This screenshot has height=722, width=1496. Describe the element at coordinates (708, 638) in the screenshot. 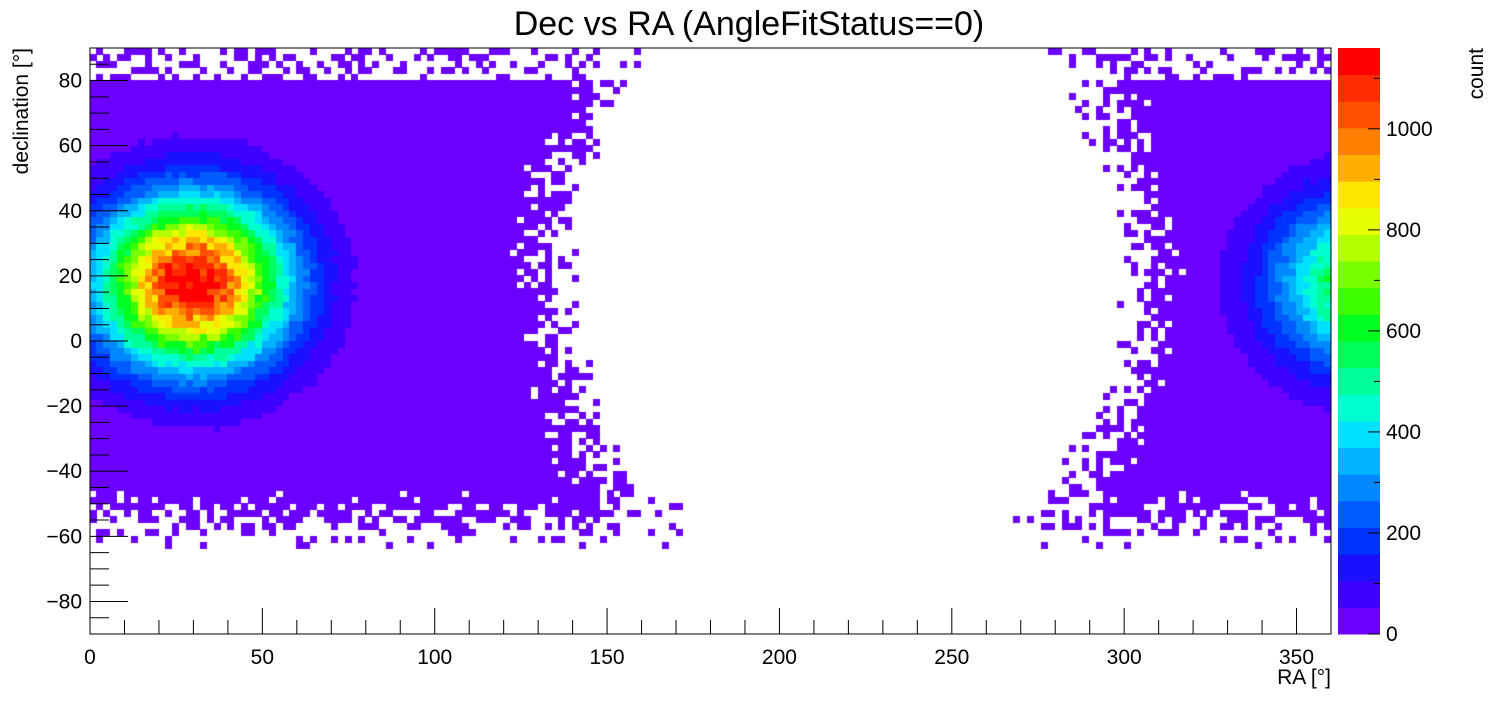

I see `x-axis: 0 50 100 150 200 250 300 350` at that location.